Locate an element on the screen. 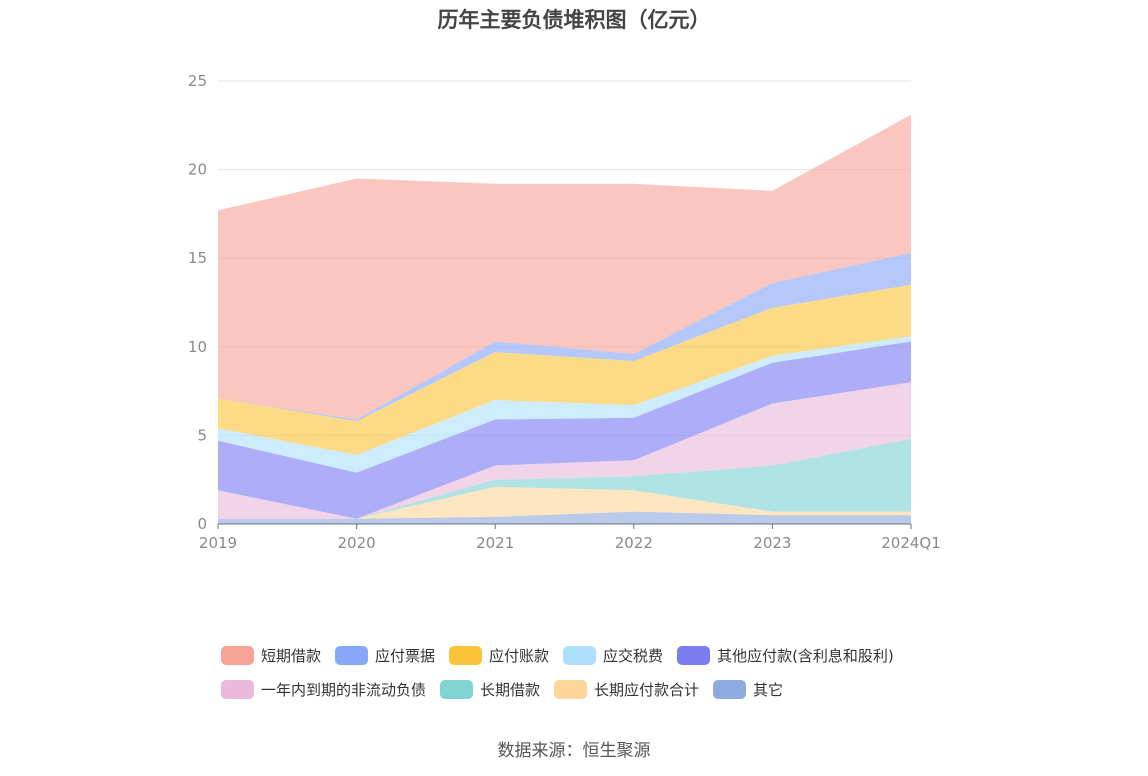 The height and width of the screenshot is (776, 1148). legend-item: 短期借款 is located at coordinates (271, 655).